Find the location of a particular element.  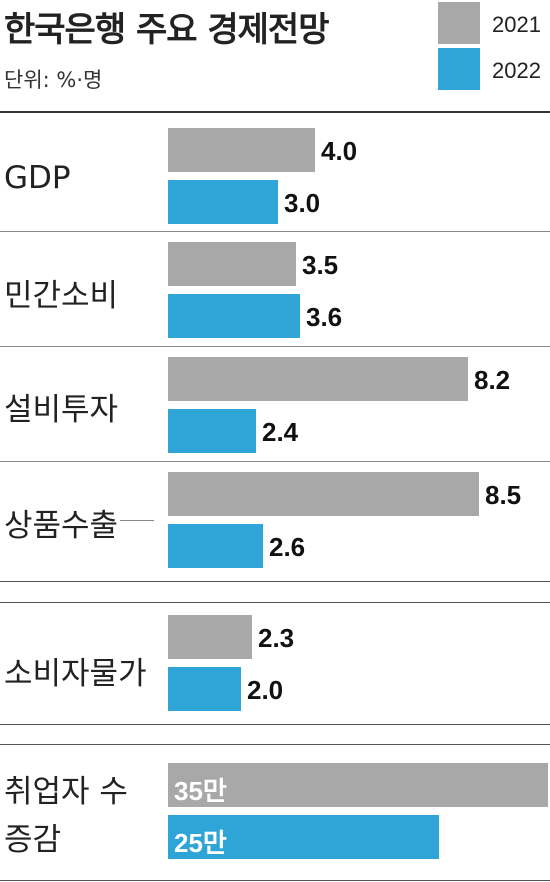

bar-value-label: 3.6 is located at coordinates (324, 317).